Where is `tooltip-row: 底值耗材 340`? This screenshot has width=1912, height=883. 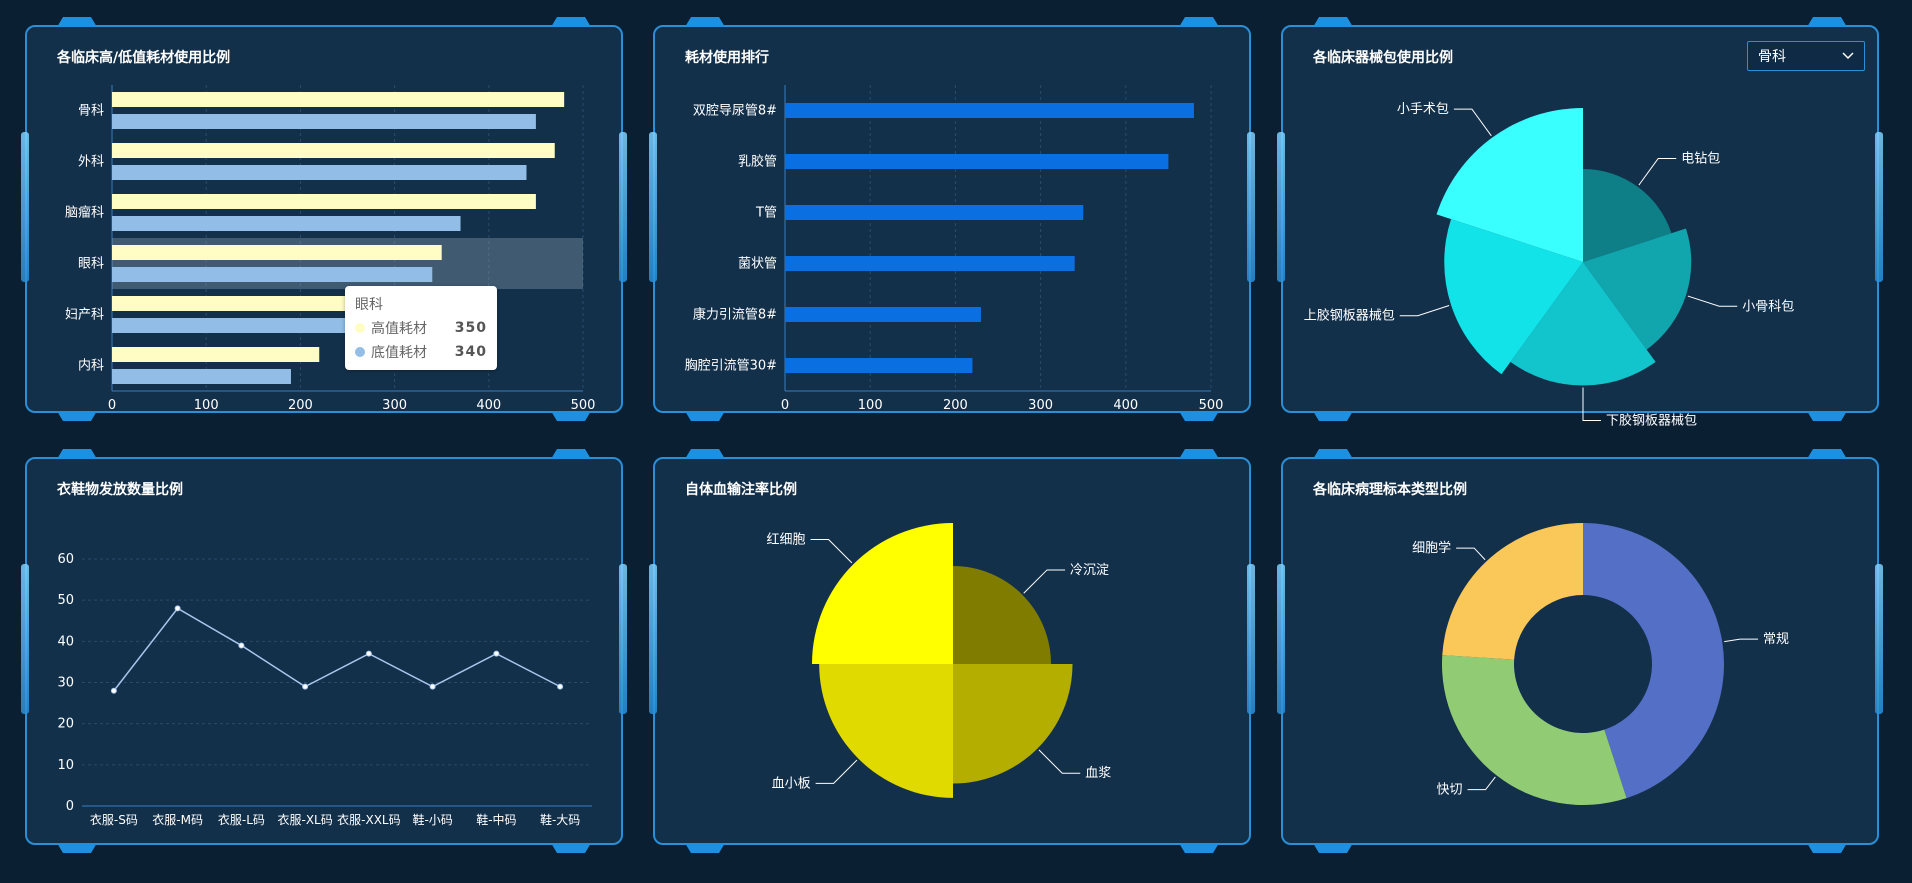 tooltip-row: 底值耗材 340 is located at coordinates (421, 352).